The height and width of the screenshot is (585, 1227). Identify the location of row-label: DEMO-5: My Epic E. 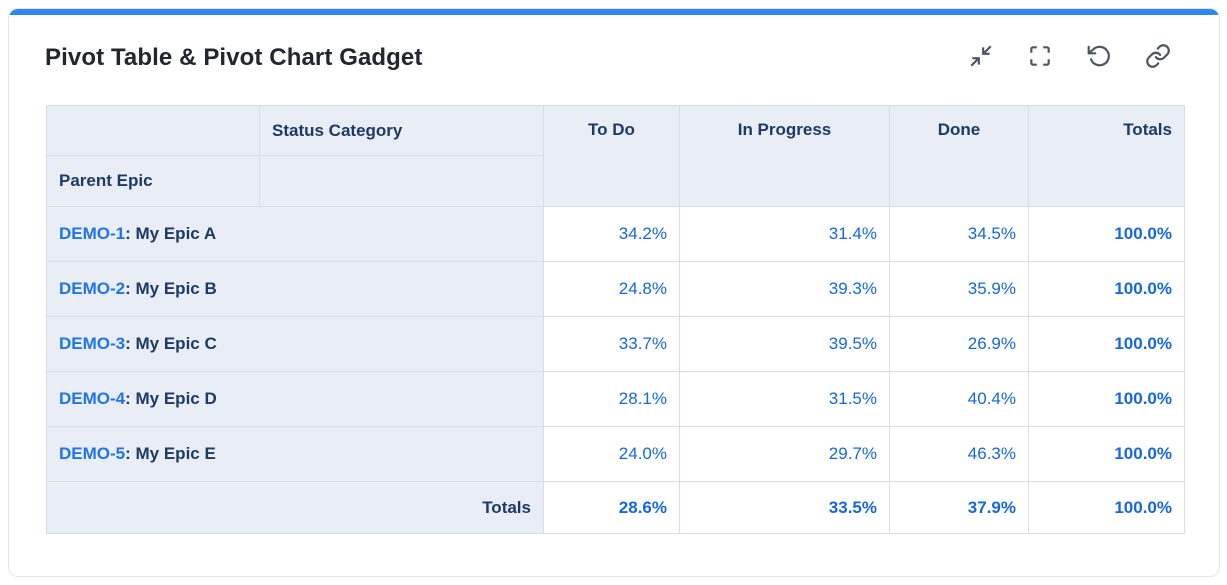
(295, 454).